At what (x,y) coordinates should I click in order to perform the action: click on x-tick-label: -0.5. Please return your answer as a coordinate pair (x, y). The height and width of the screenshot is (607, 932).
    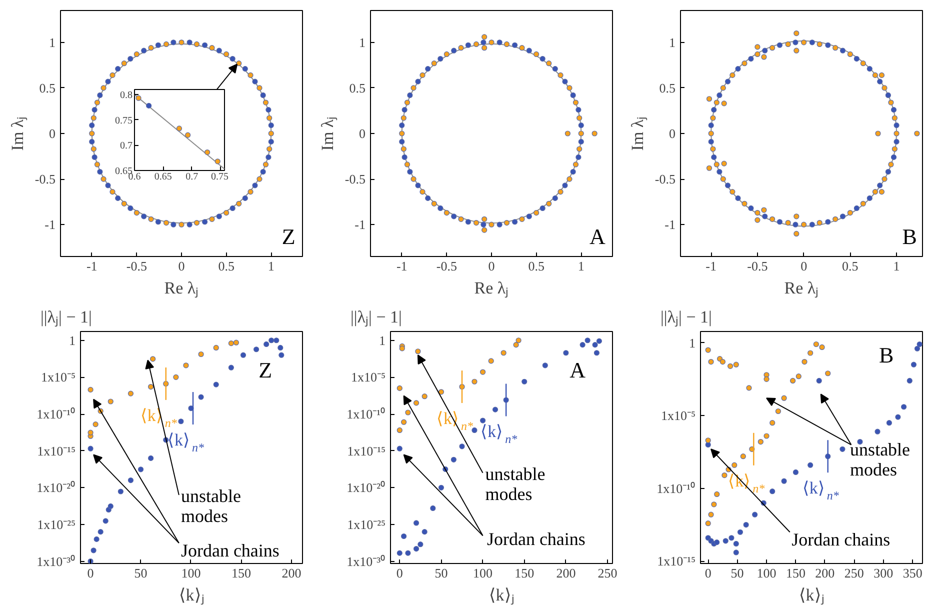
    Looking at the image, I should click on (446, 266).